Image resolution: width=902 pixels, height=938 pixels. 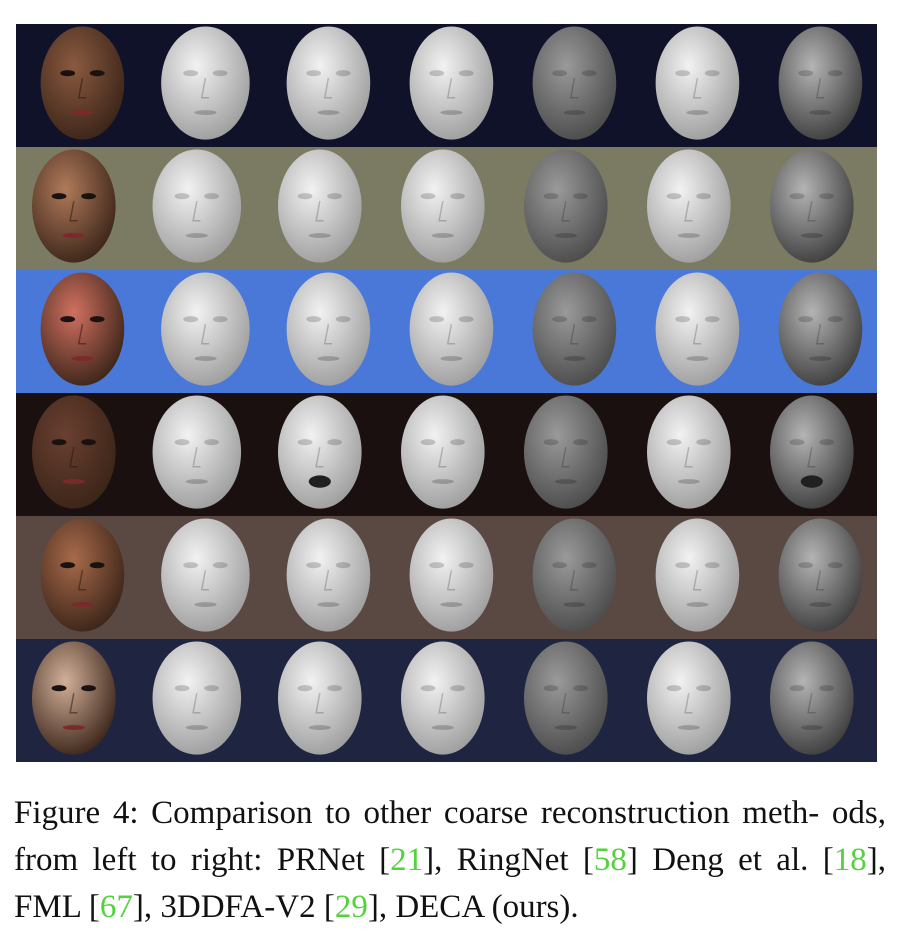 I want to click on citation-link: 67, so click(x=116, y=907).